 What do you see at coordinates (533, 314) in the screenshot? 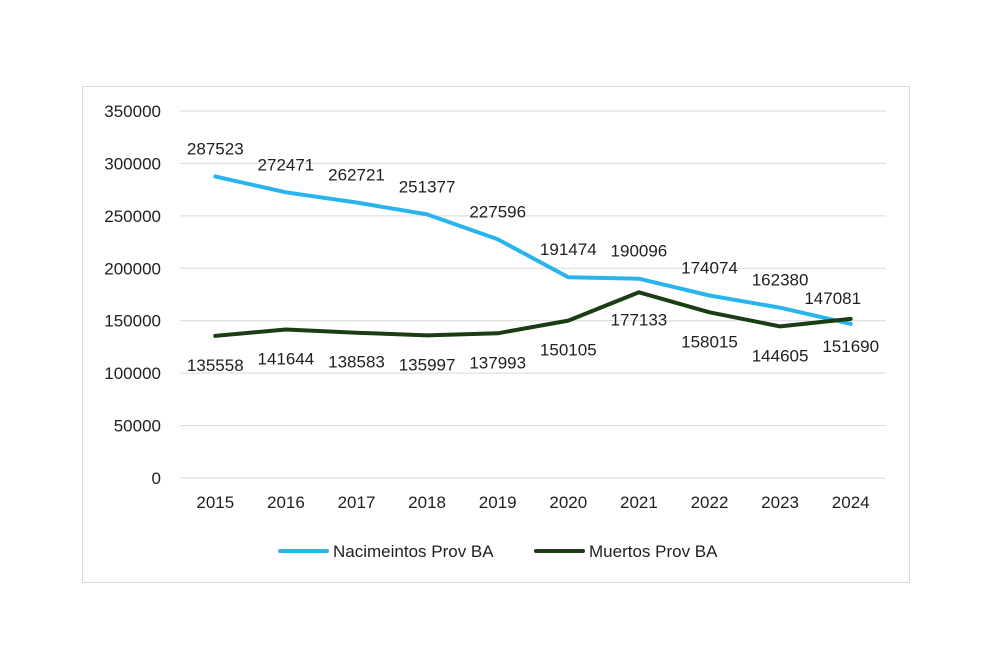
I see `series-line-muertos` at bounding box center [533, 314].